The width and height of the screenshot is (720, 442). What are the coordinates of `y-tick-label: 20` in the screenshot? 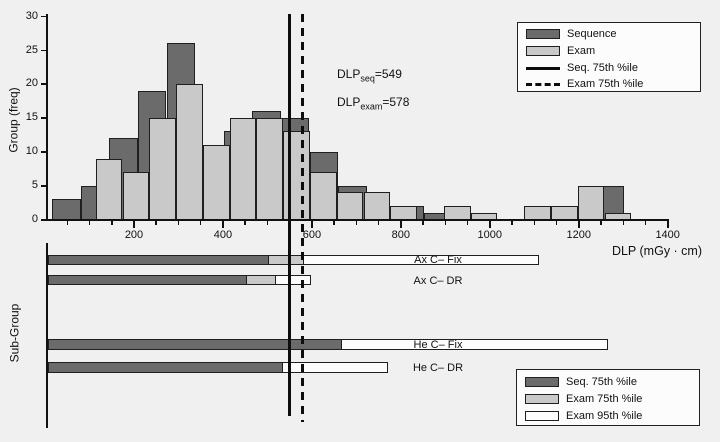 It's located at (31, 83).